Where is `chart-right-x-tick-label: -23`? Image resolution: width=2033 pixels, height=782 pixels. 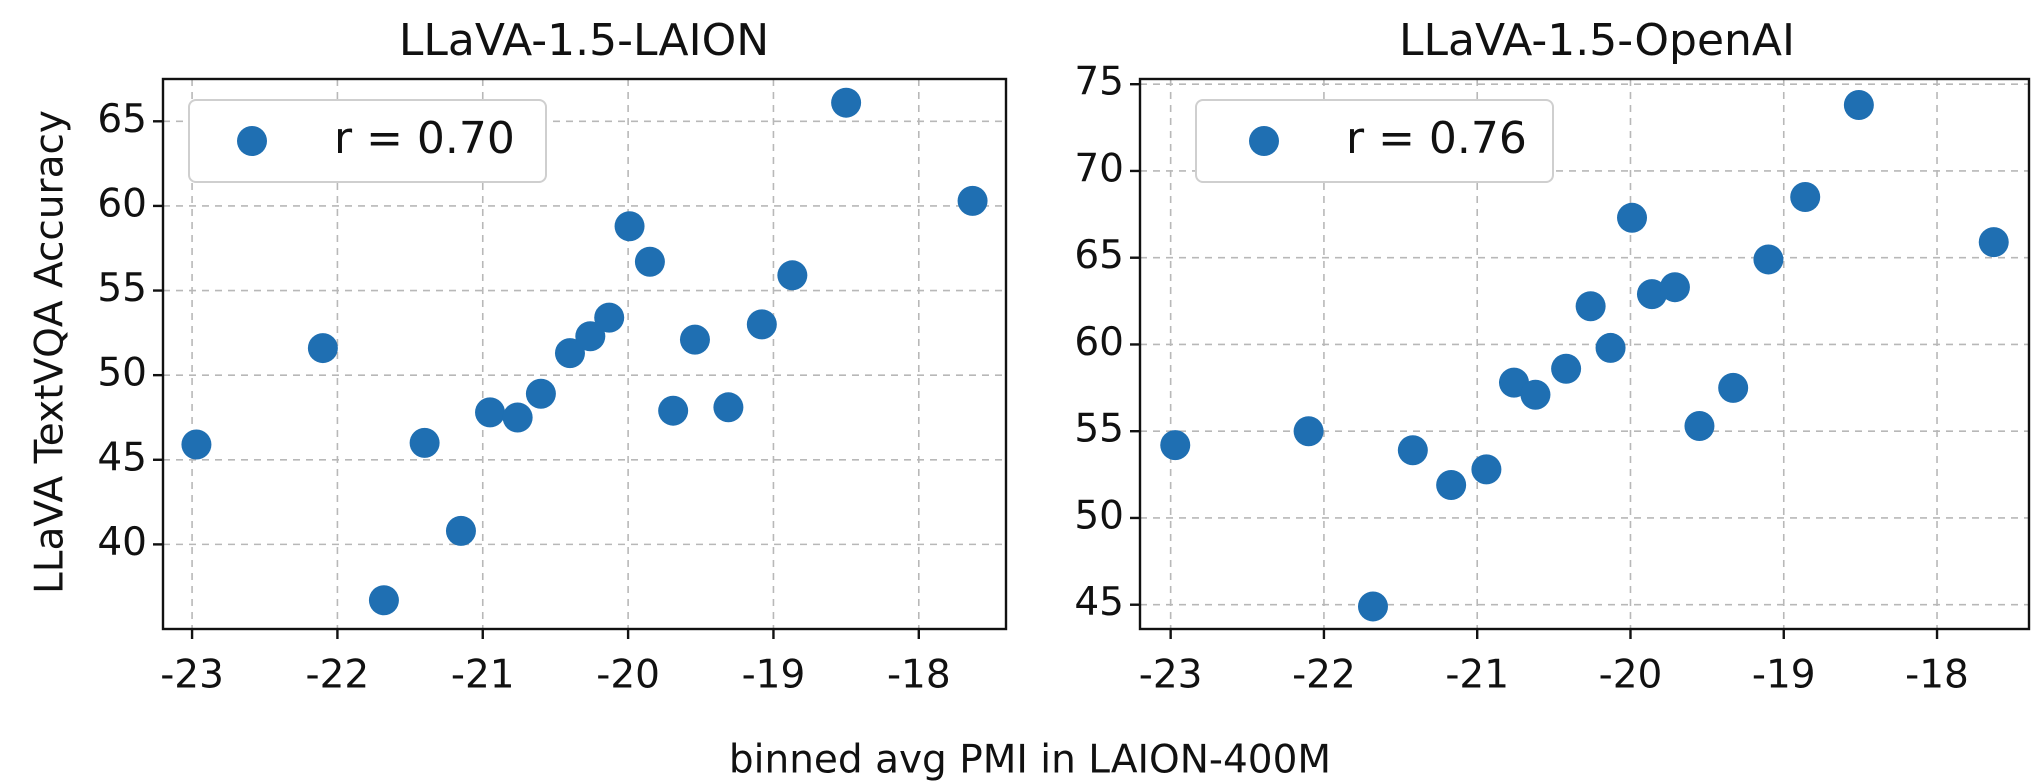
chart-right-x-tick-label: -23 is located at coordinates (1171, 675).